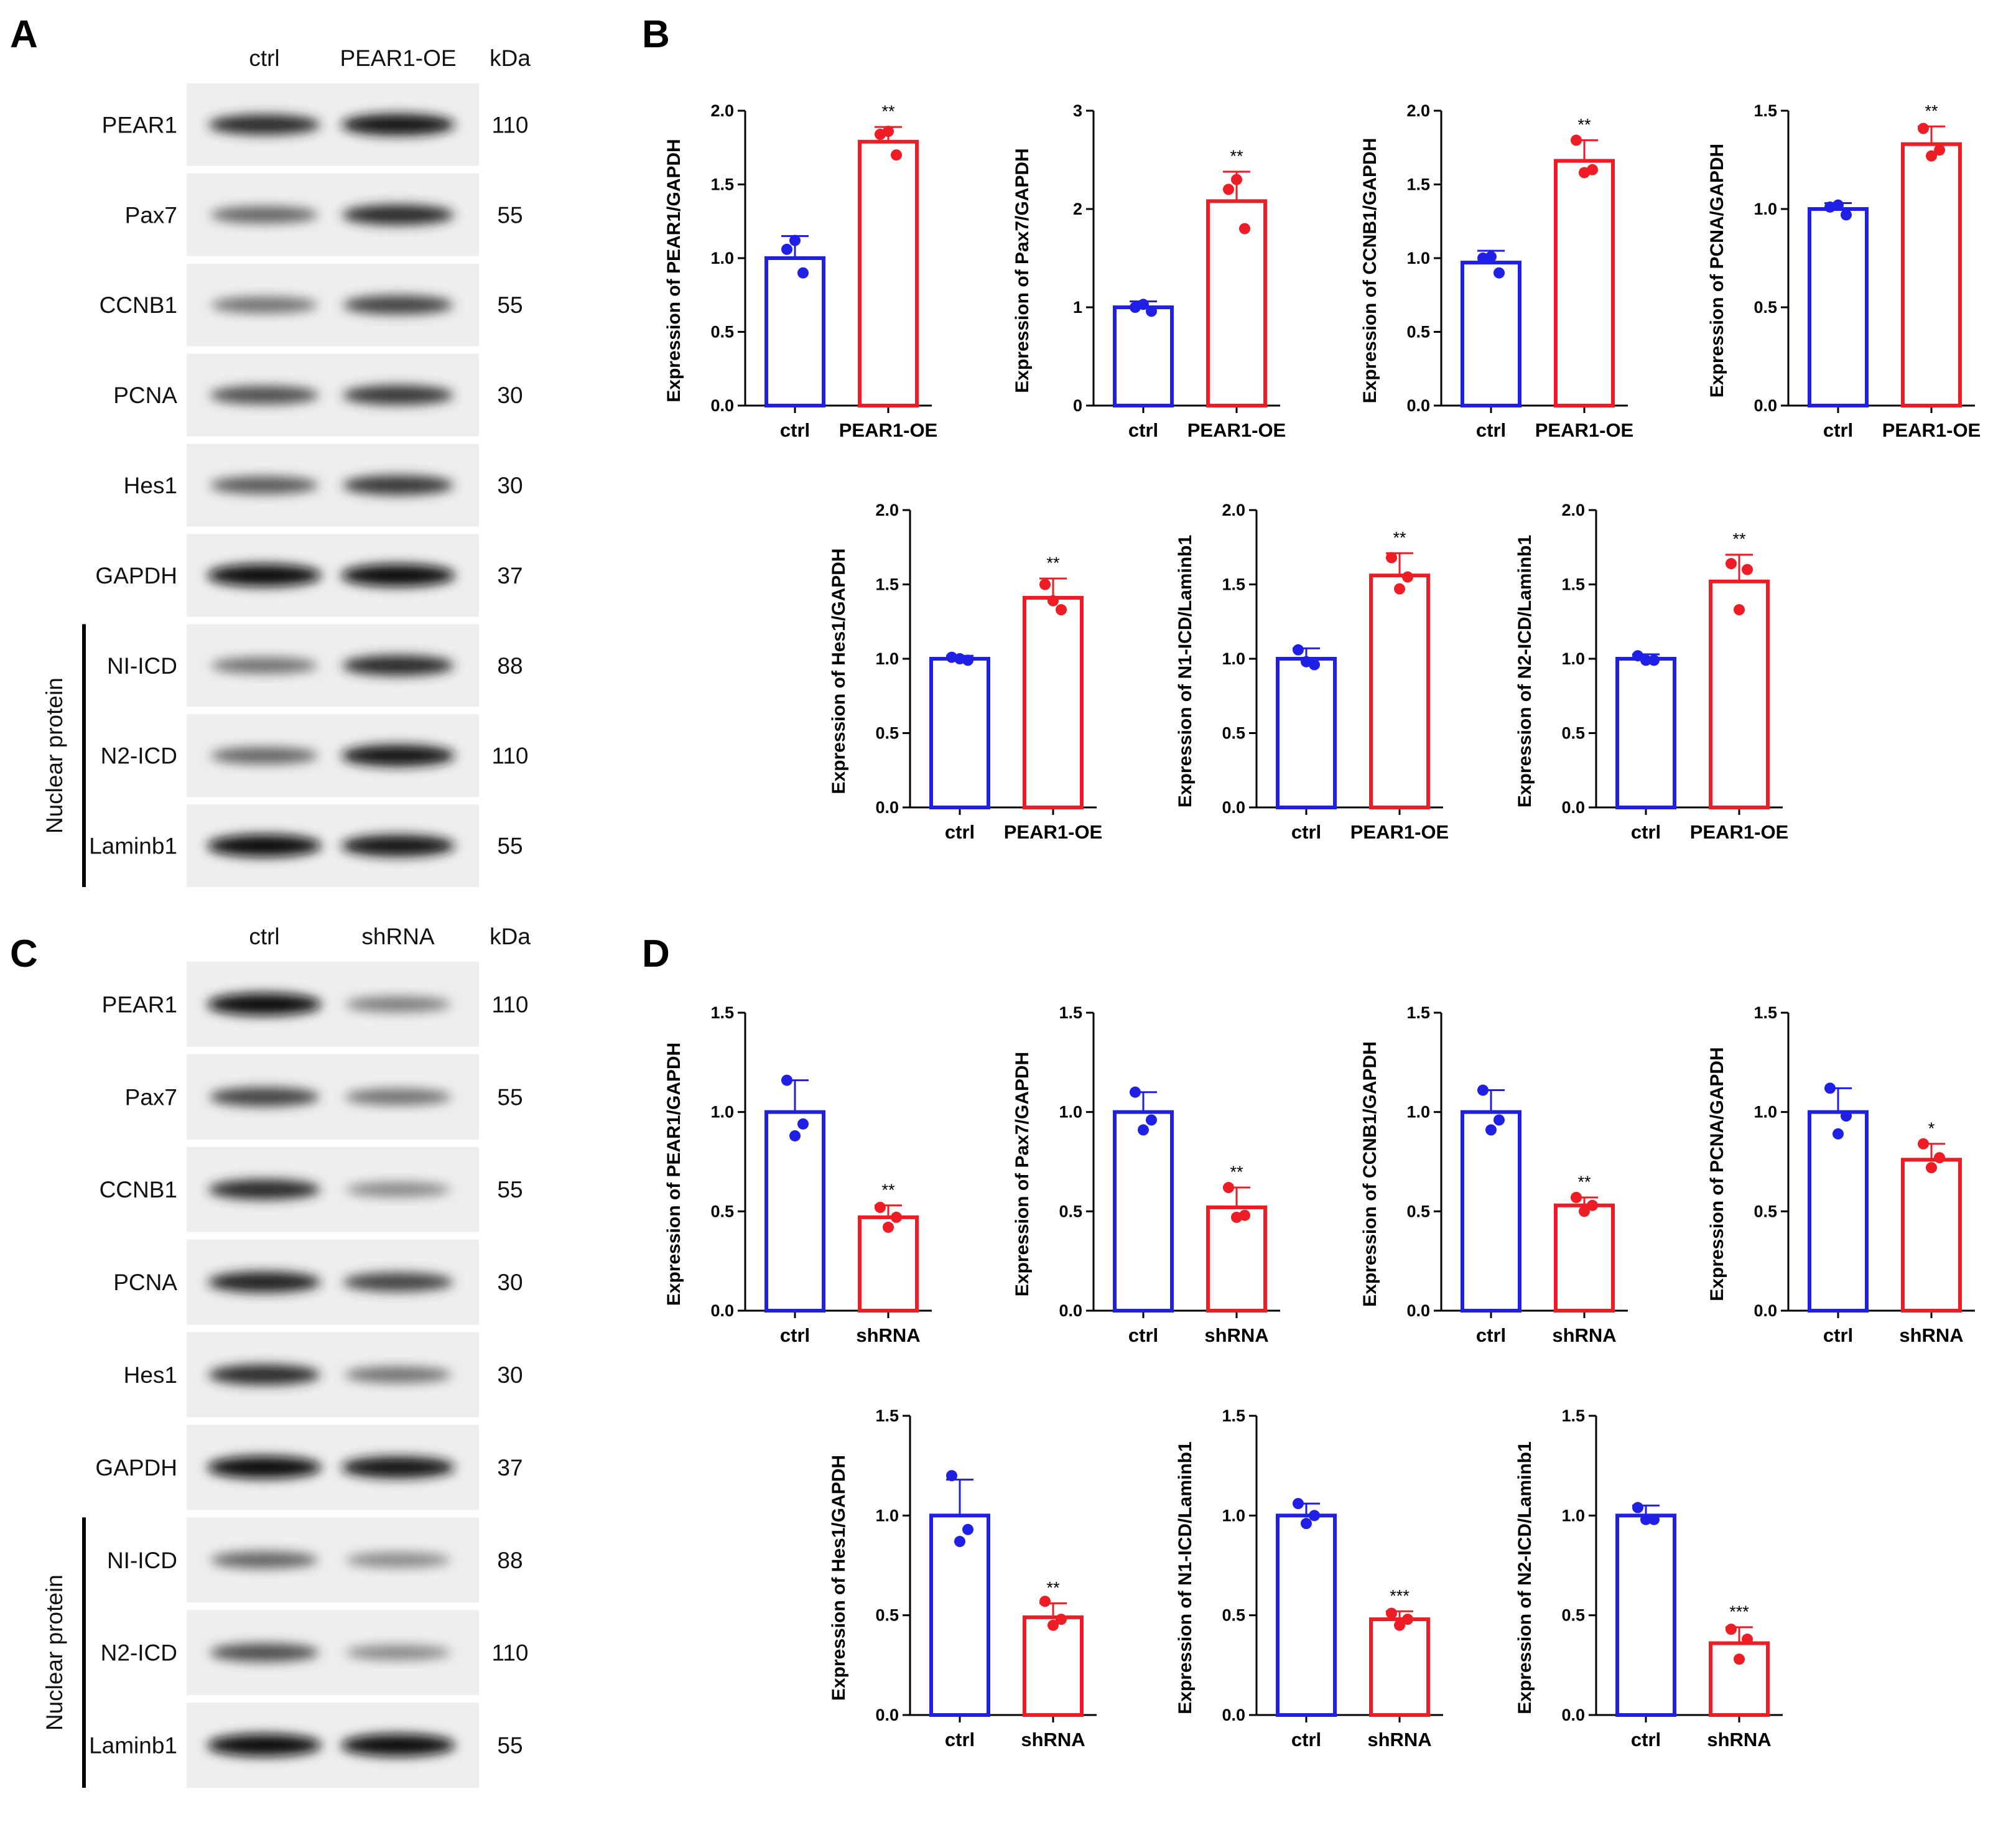 This screenshot has width=2016, height=1822. I want to click on lane-label: ctrl, so click(264, 937).